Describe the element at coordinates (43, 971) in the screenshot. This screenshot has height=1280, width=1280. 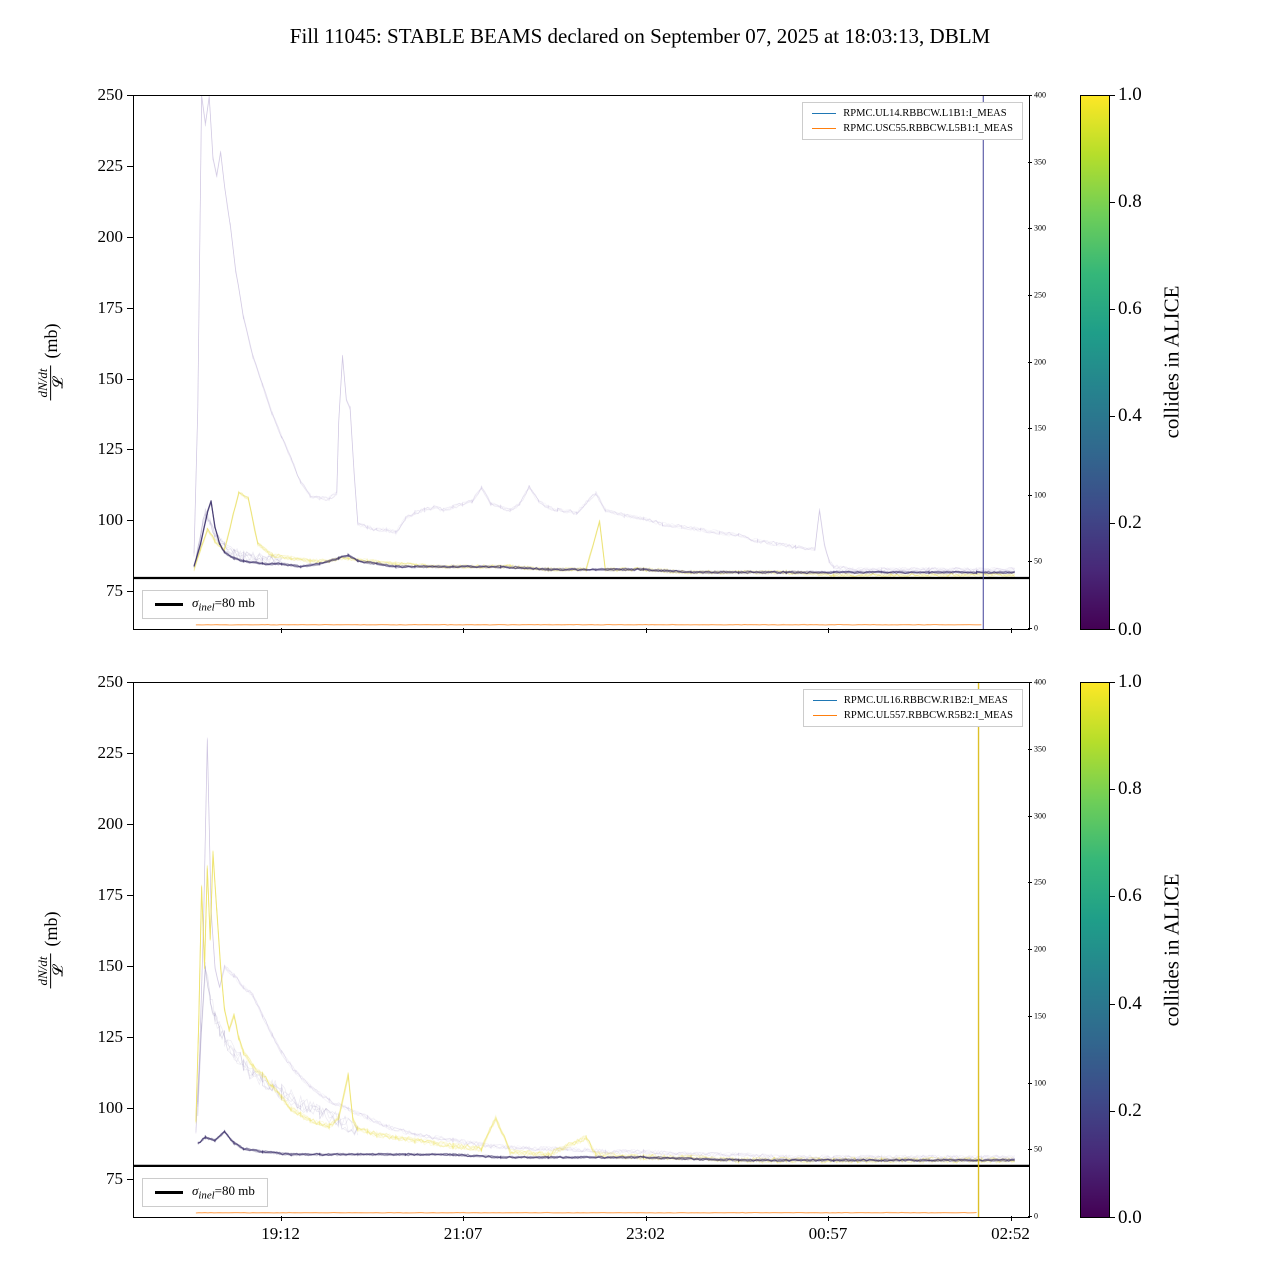
I see `y-axis-numerator: dN/dt` at that location.